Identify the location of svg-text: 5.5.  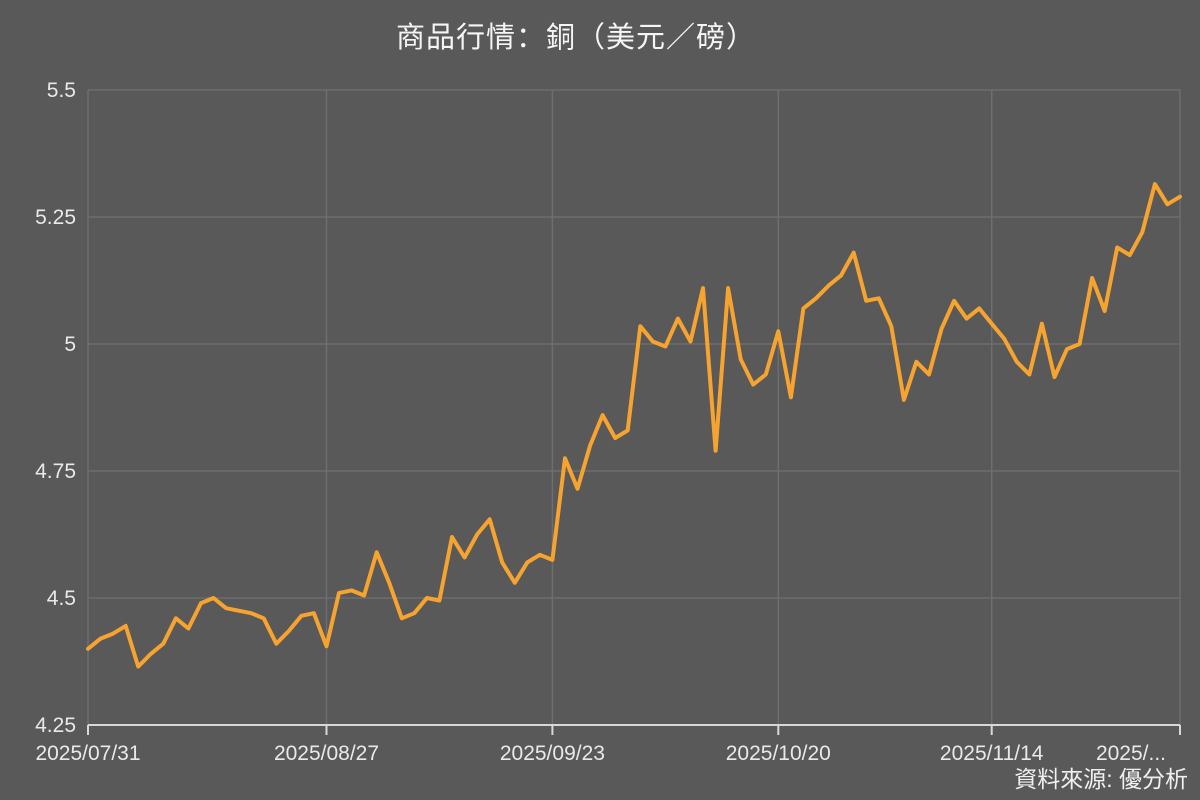
(61, 90).